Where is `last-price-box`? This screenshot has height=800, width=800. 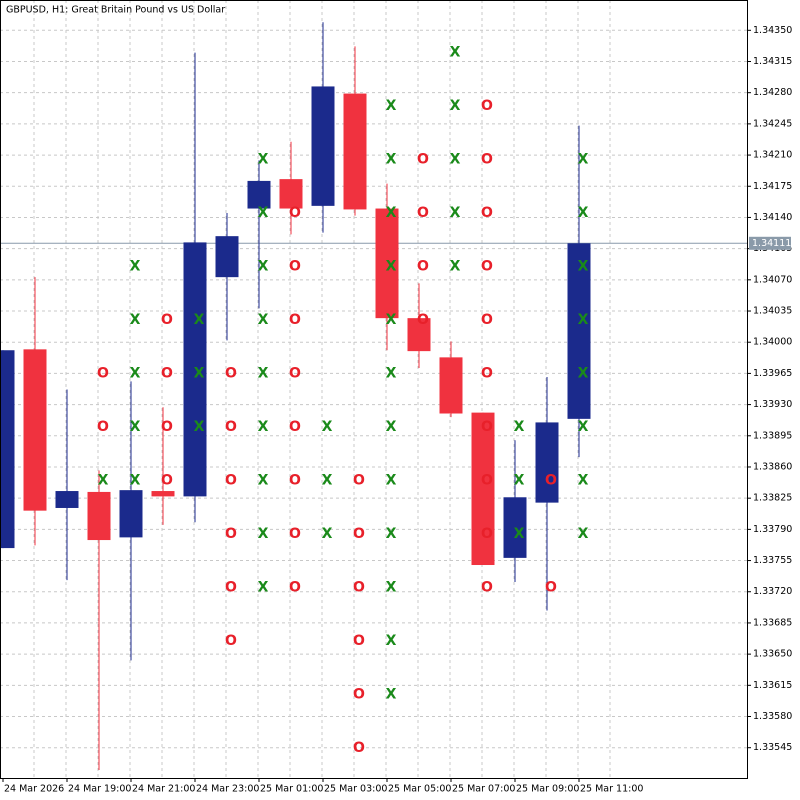
last-price-box is located at coordinates (770, 243).